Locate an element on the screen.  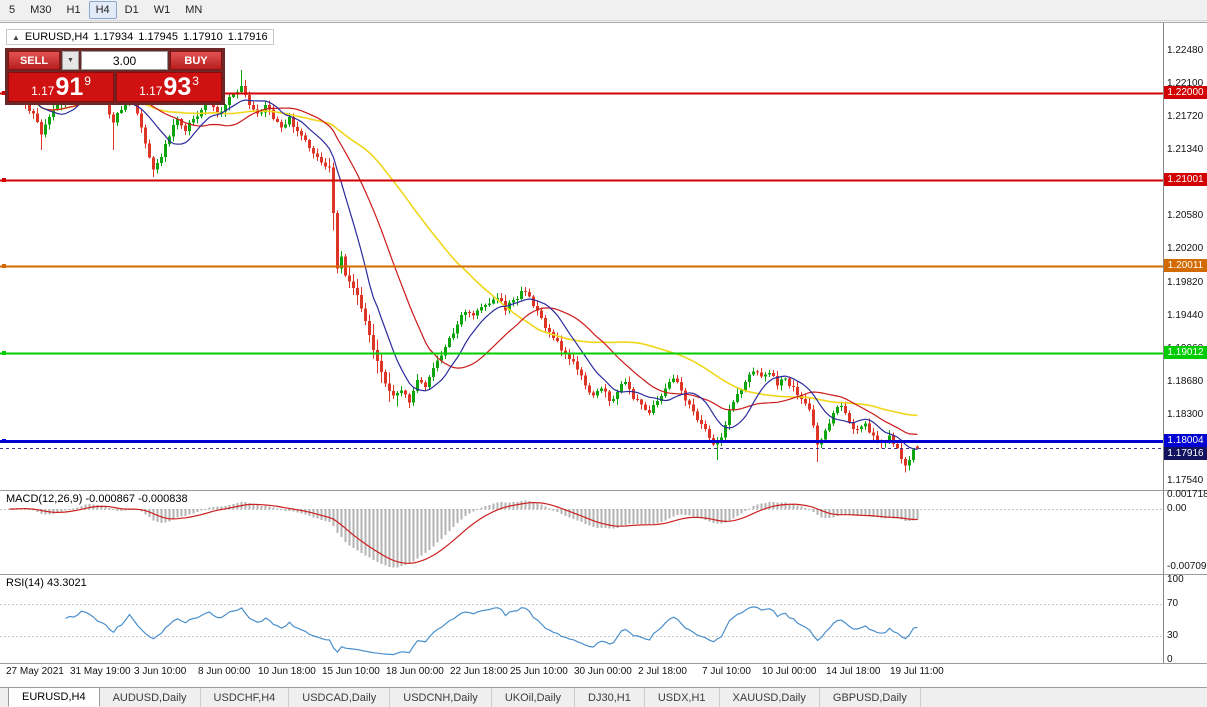
ask-price-big: 93 is located at coordinates (177, 87).